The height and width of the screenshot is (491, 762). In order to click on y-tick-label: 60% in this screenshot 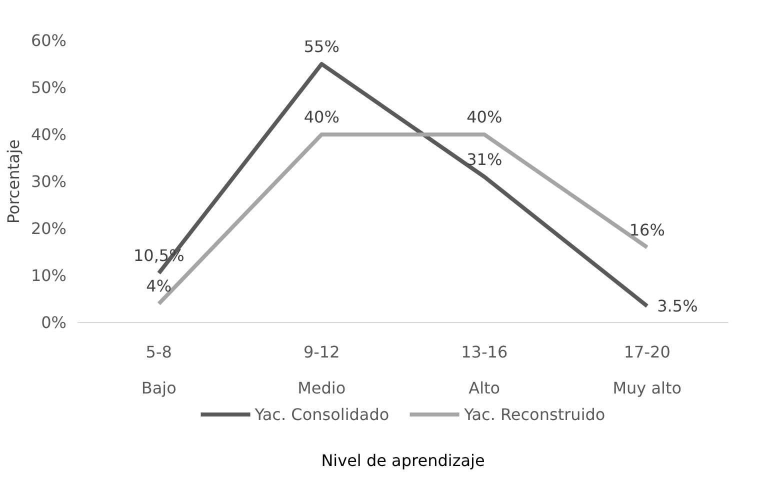, I will do `click(48, 40)`.